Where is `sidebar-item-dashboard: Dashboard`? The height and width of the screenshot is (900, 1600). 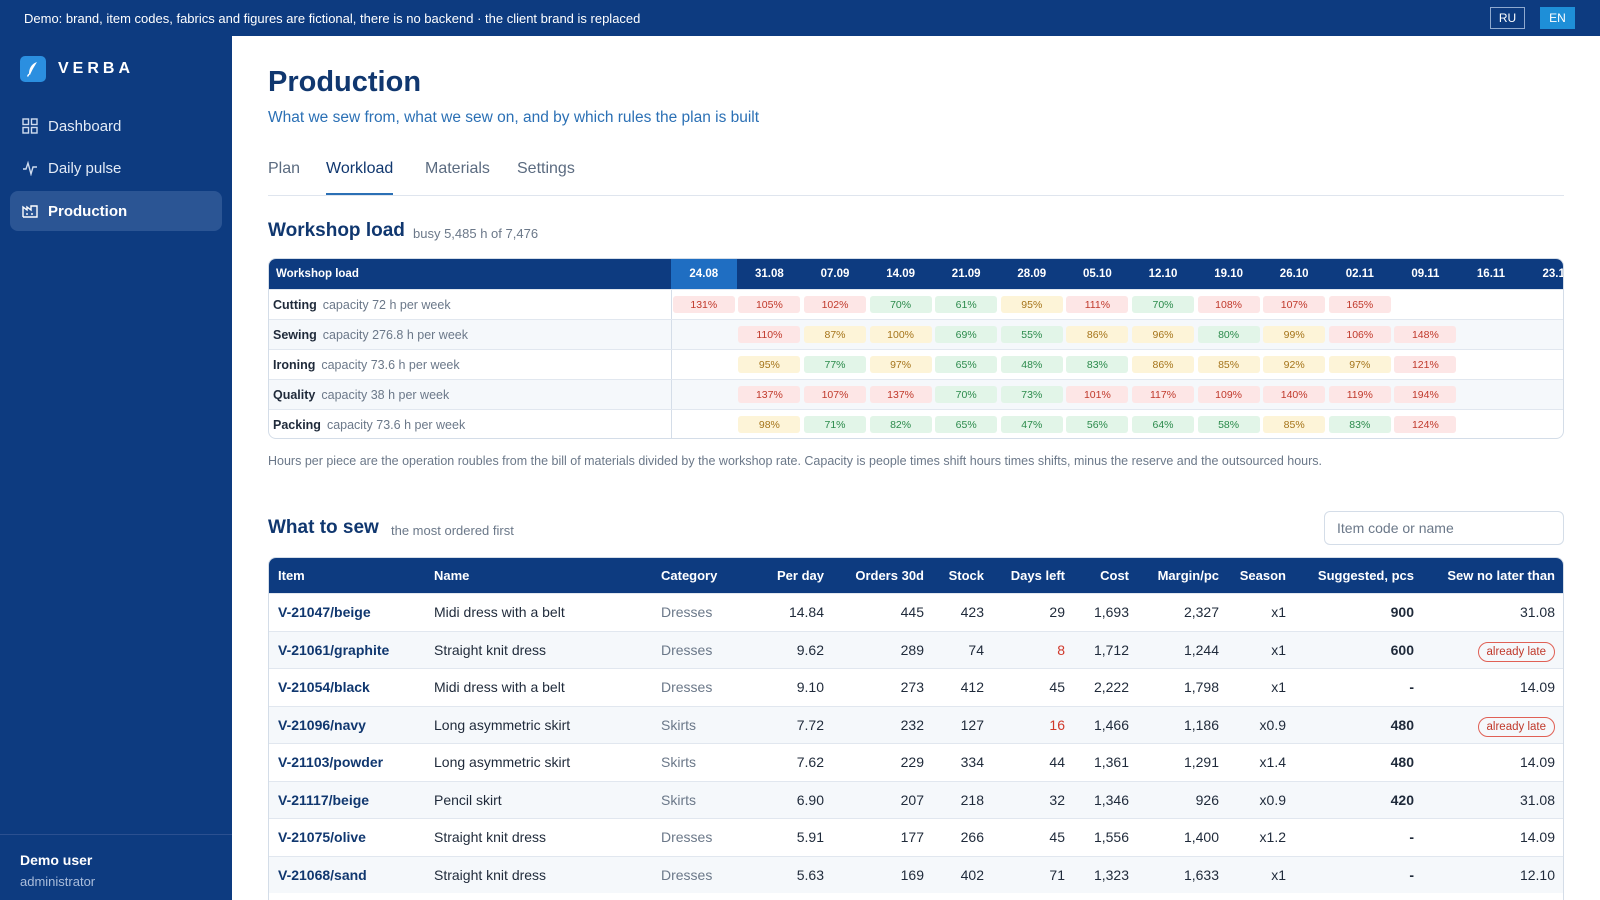 sidebar-item-dashboard: Dashboard is located at coordinates (116, 126).